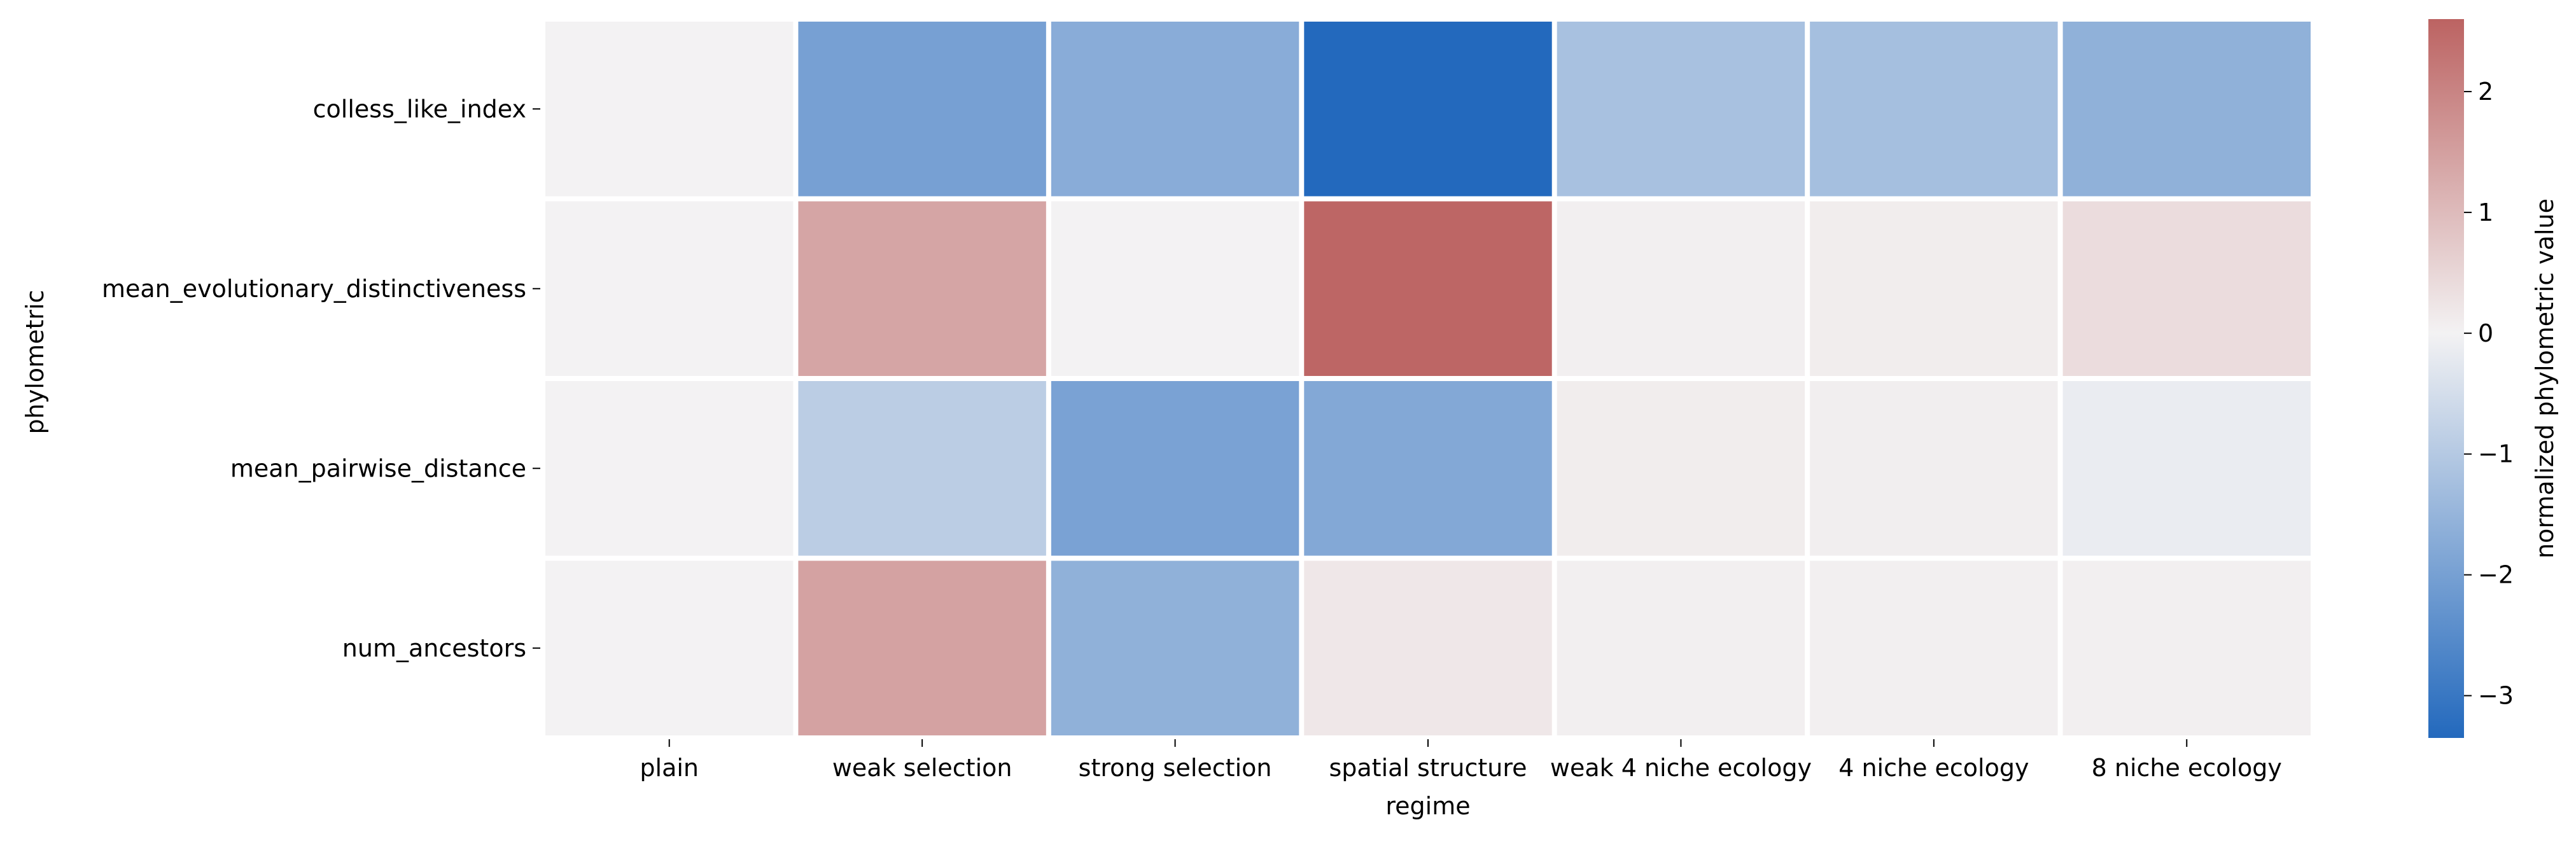  Describe the element at coordinates (922, 768) in the screenshot. I see `x-tick-label: weak selection` at that location.